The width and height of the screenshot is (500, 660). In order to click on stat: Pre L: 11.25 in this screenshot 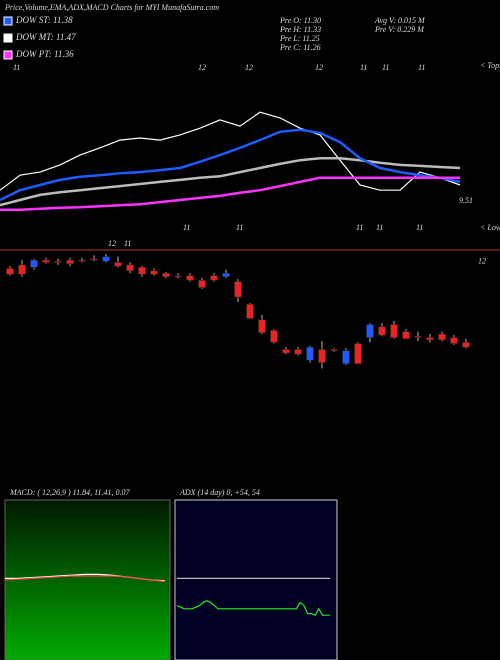, I will do `click(299, 38)`.